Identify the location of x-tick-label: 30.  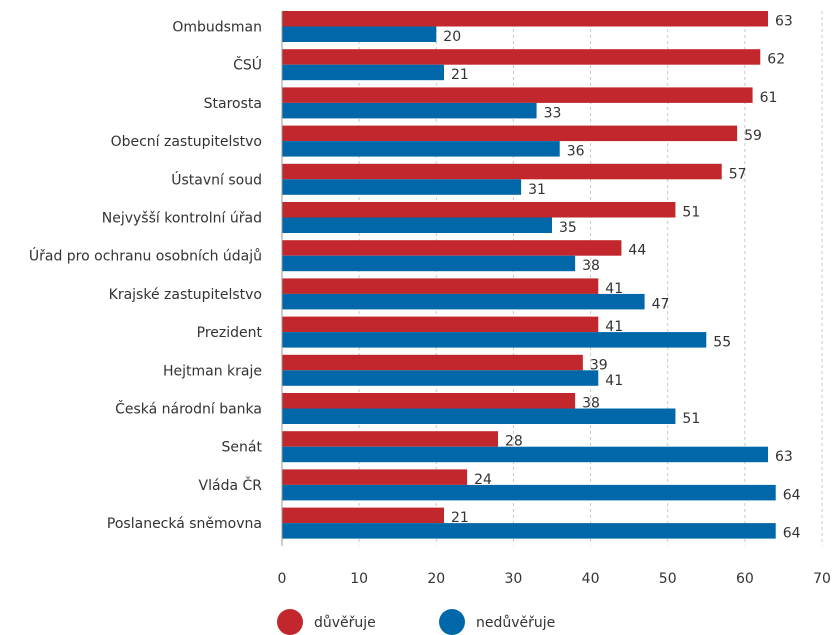
(514, 579).